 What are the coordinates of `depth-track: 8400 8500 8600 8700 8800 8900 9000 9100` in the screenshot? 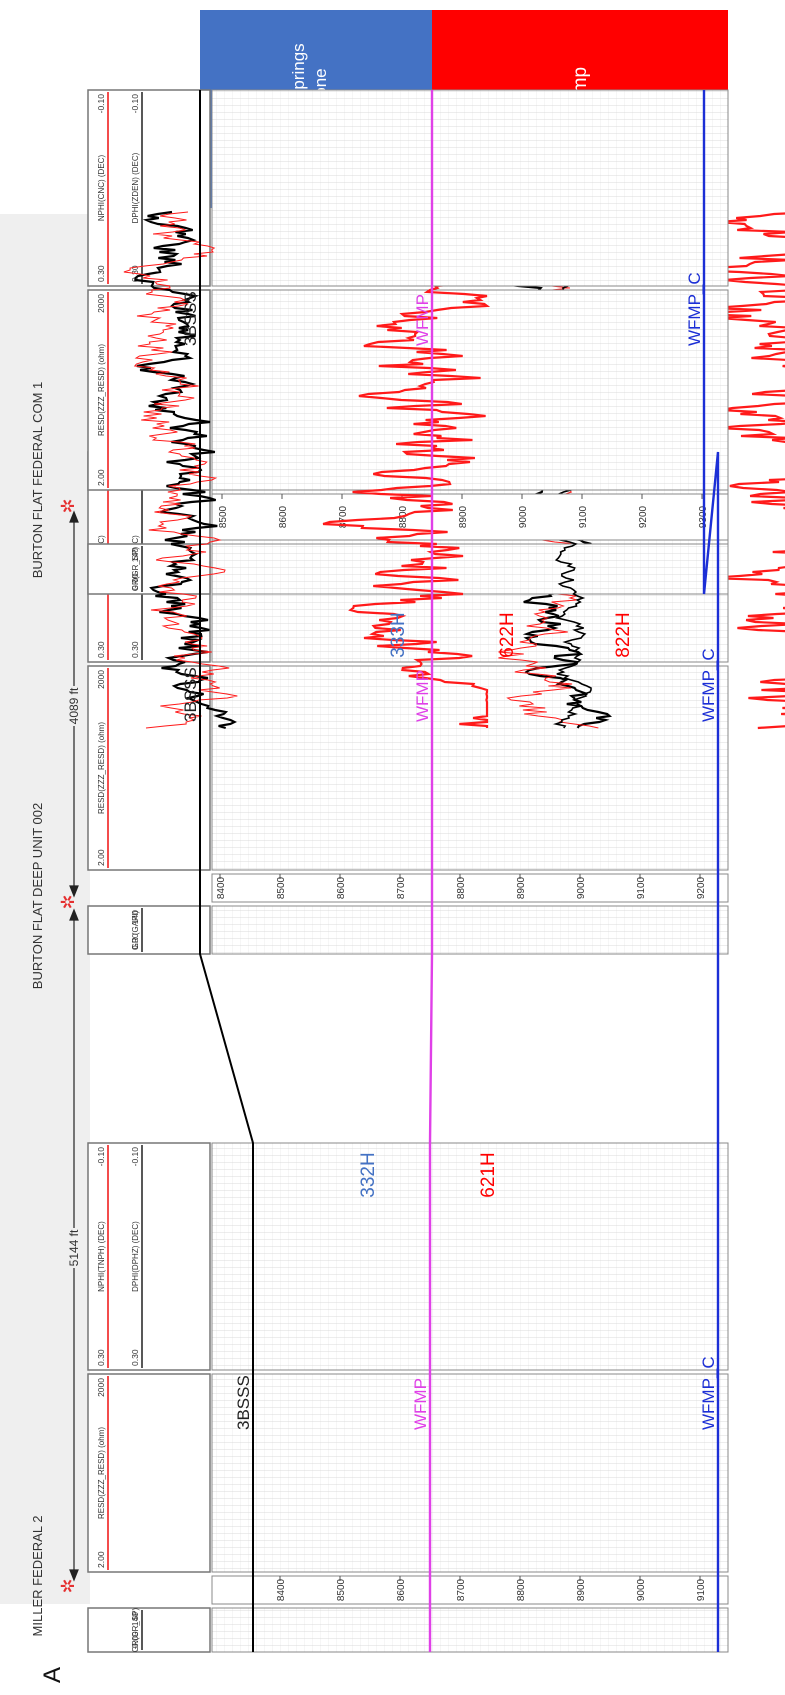 It's located at (470, 1590).